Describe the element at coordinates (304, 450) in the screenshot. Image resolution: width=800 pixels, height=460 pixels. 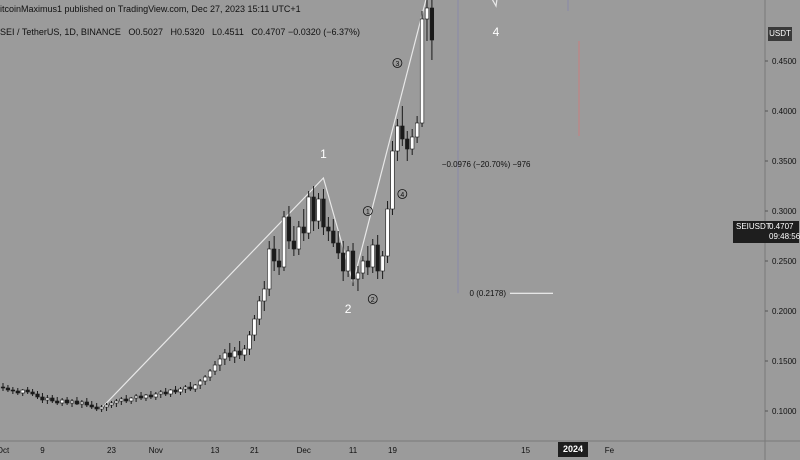
I see `x-tick-label: Dec` at that location.